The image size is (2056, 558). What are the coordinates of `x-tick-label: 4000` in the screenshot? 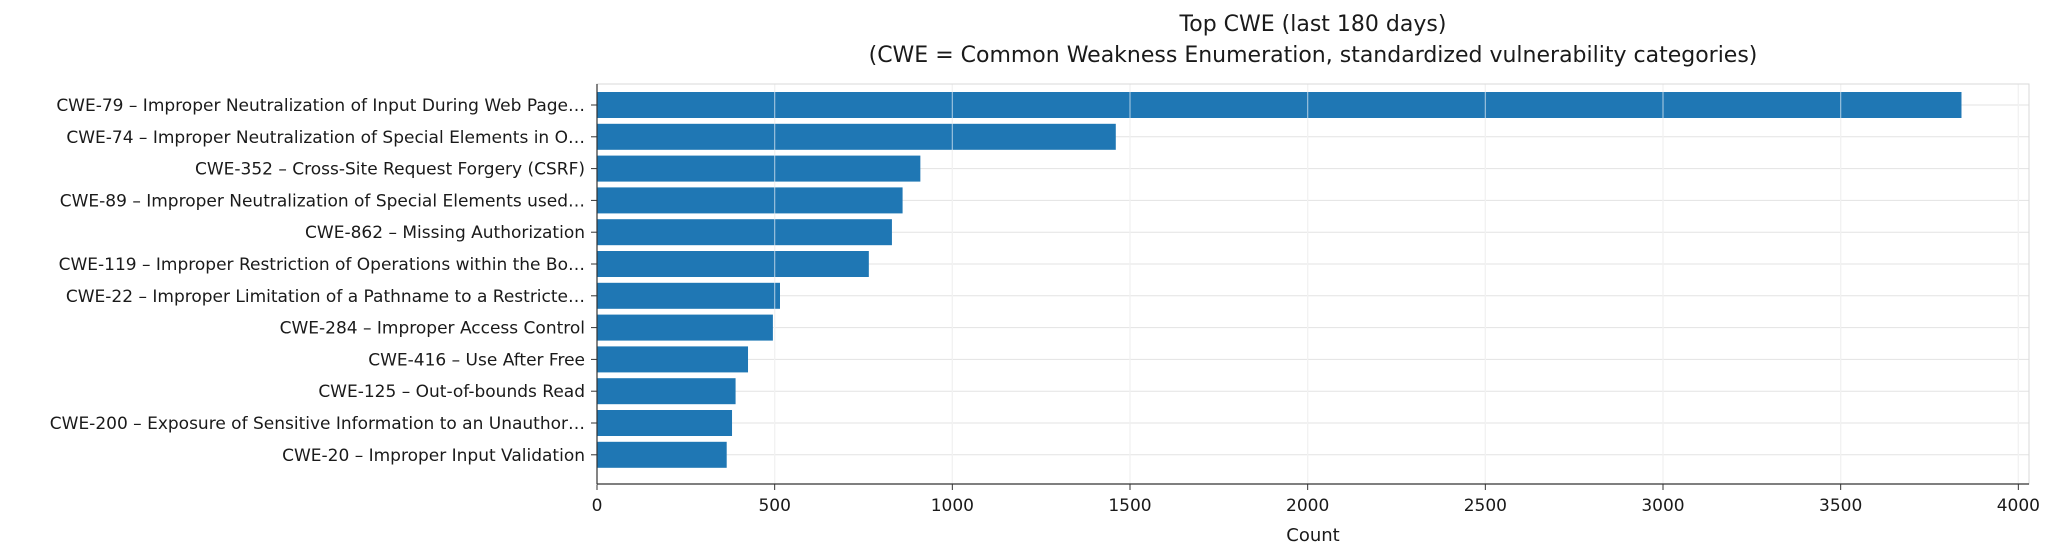 It's located at (2018, 506).